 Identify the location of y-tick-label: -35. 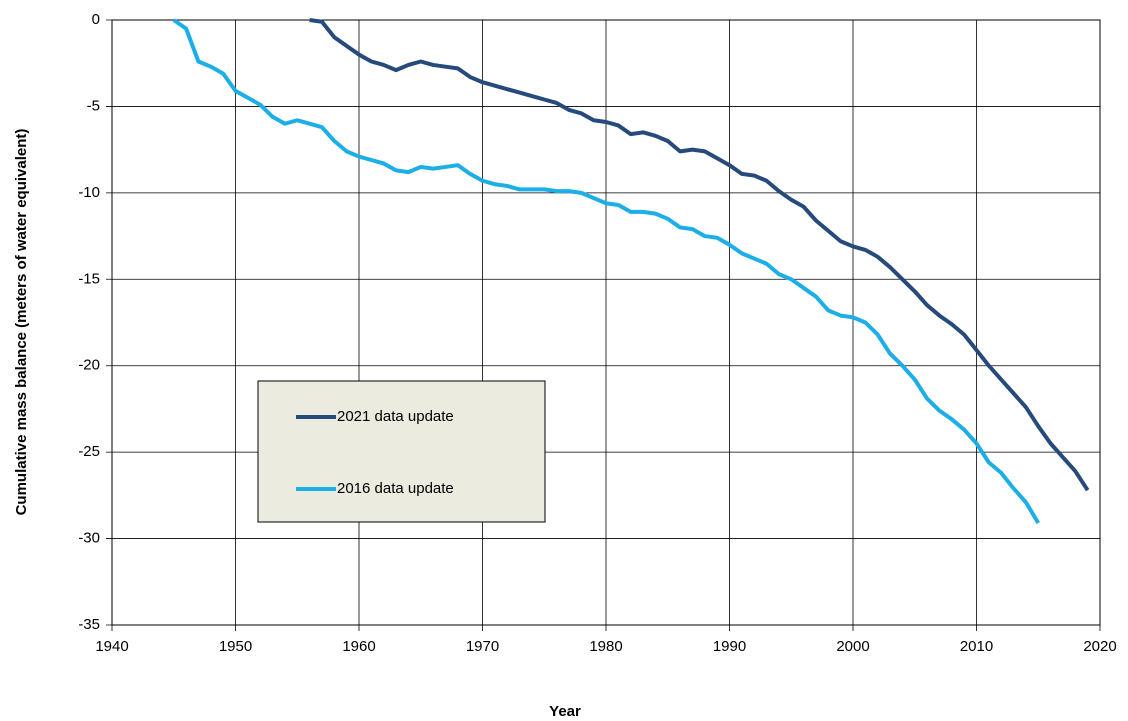
(89, 624).